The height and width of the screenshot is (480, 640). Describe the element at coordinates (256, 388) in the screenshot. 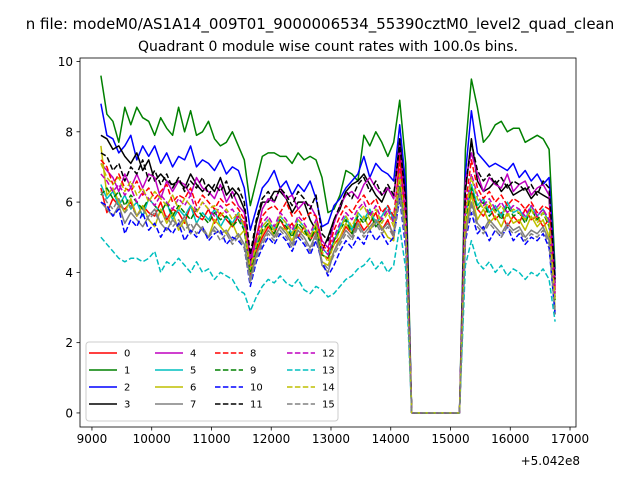

I see `legend-label-10: 10` at that location.